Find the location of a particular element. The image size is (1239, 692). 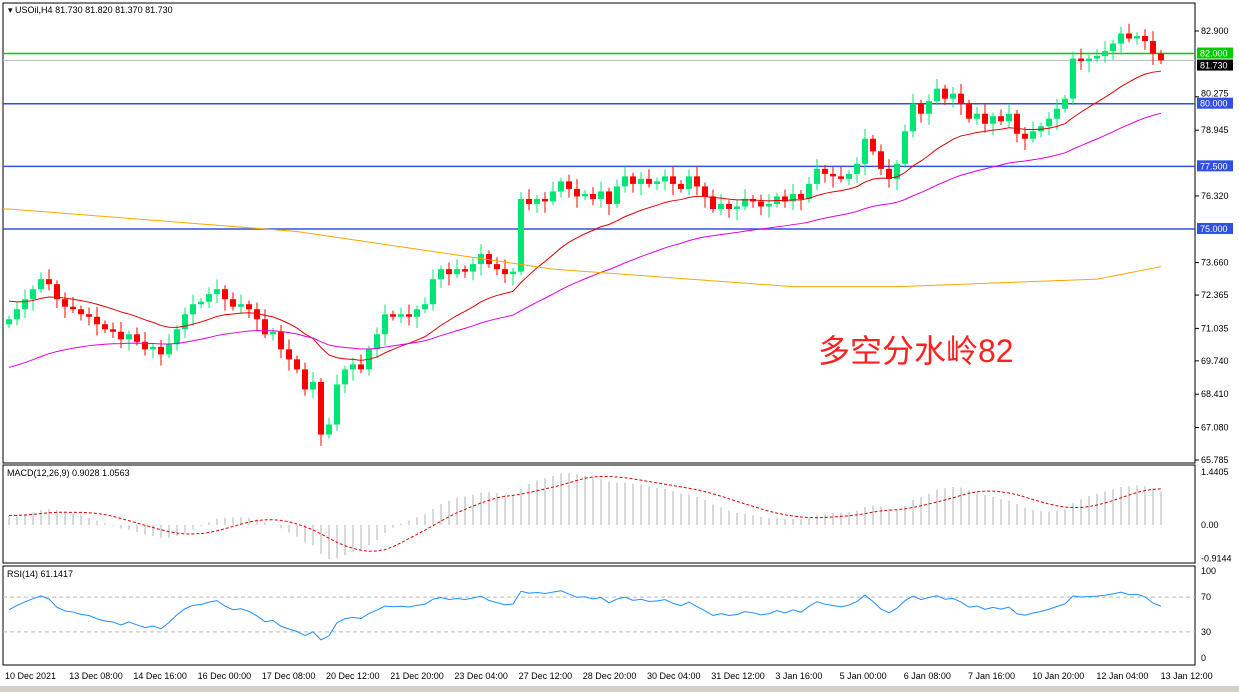

rsi-line is located at coordinates (585, 615).